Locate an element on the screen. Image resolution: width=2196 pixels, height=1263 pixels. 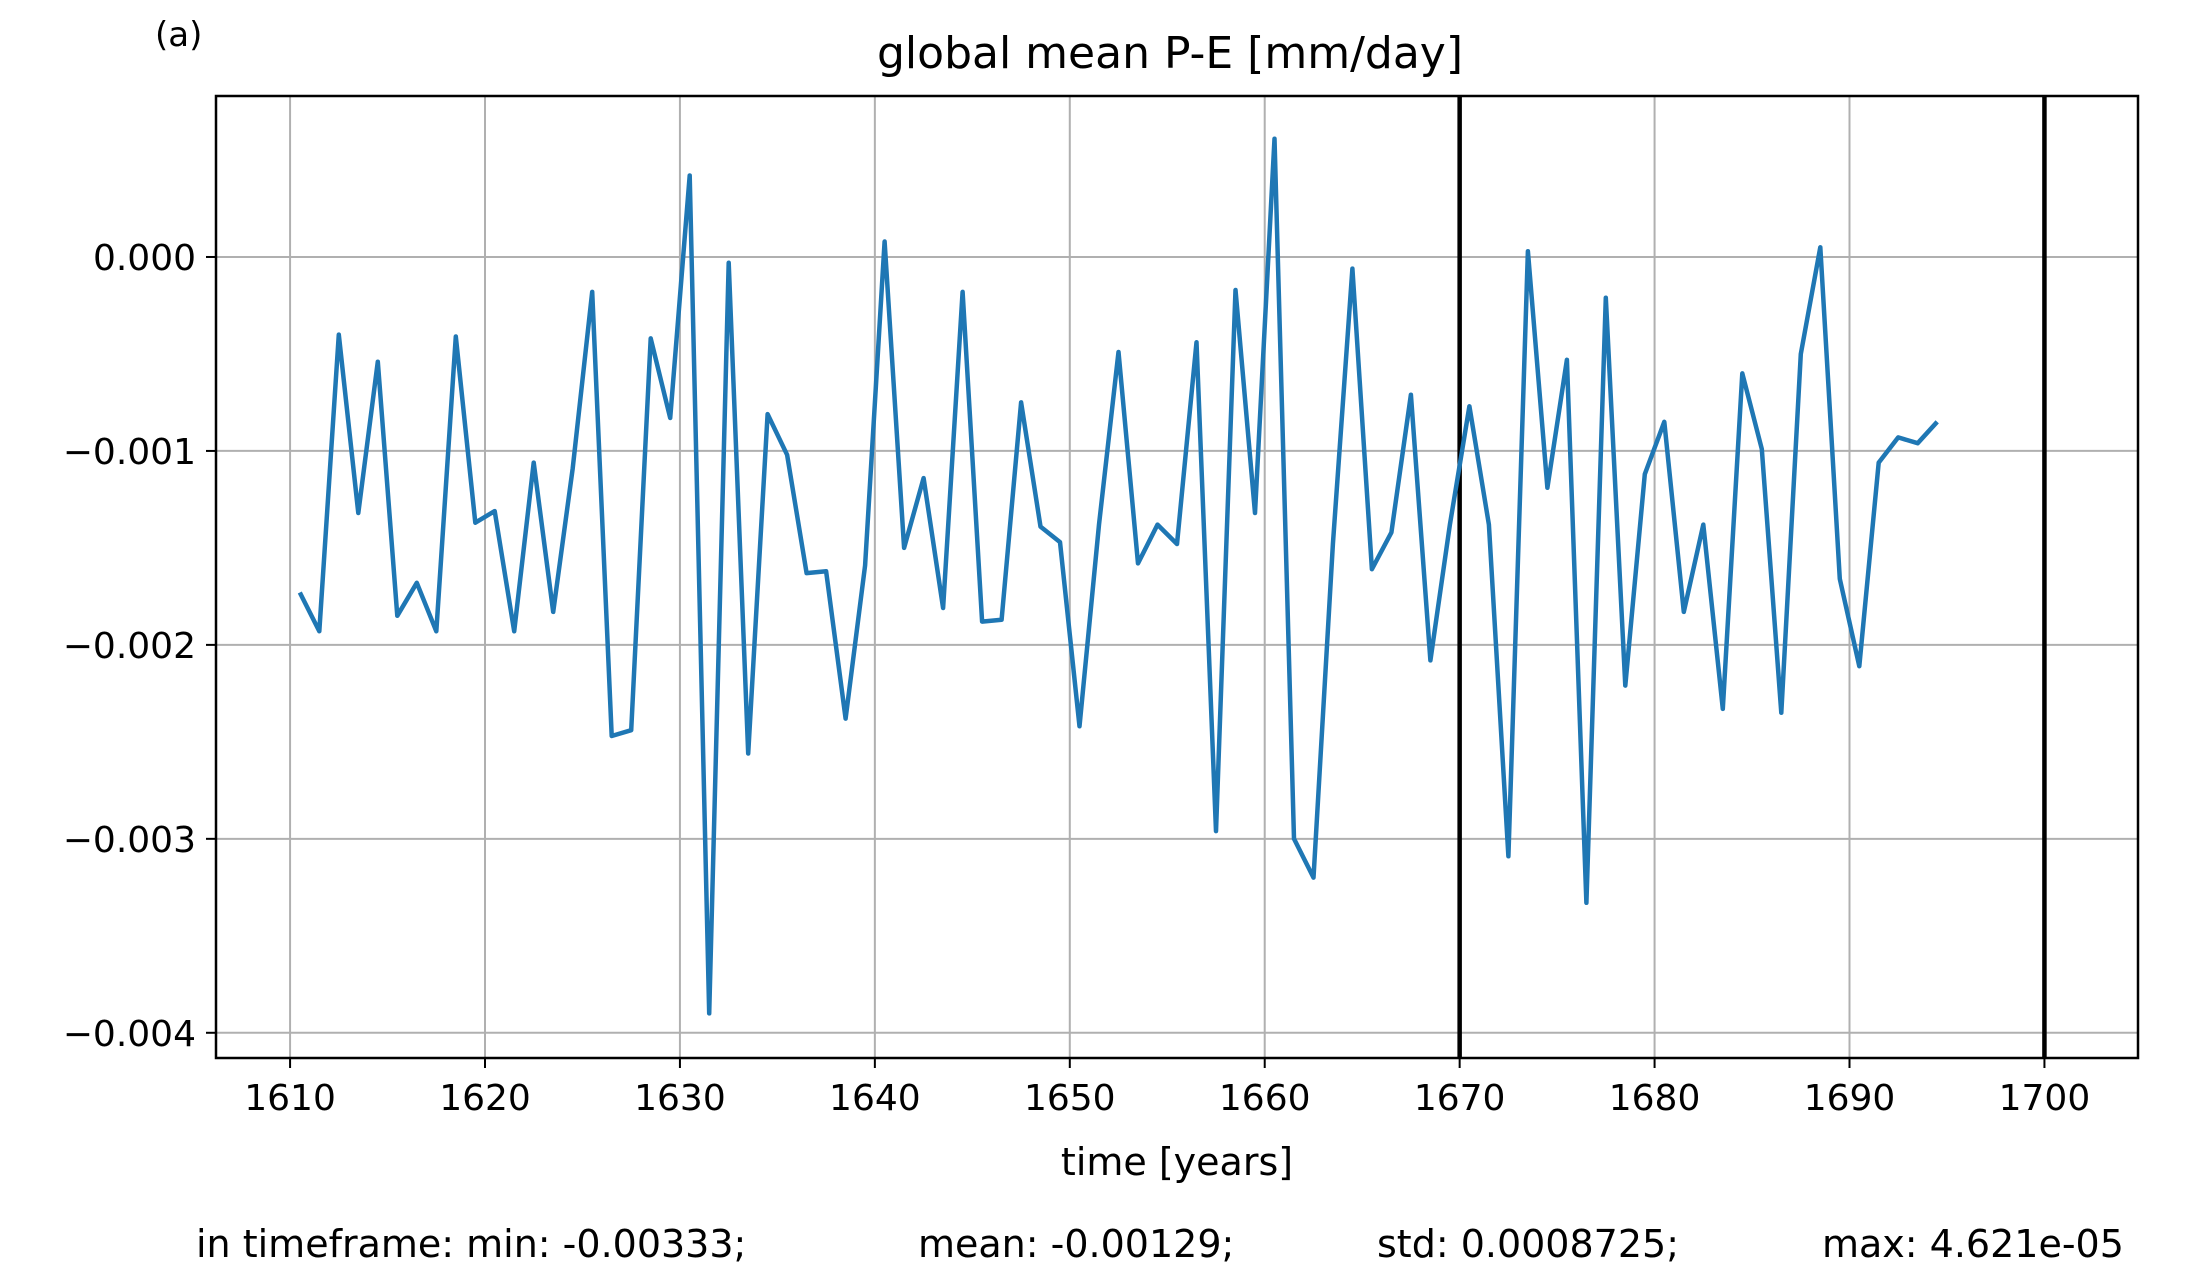
x-tick-label: 1610 is located at coordinates (290, 1098).